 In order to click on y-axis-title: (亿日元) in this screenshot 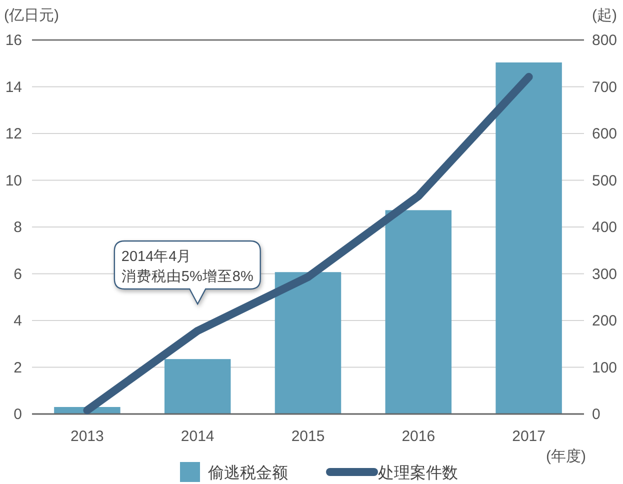, I will do `click(31, 15)`.